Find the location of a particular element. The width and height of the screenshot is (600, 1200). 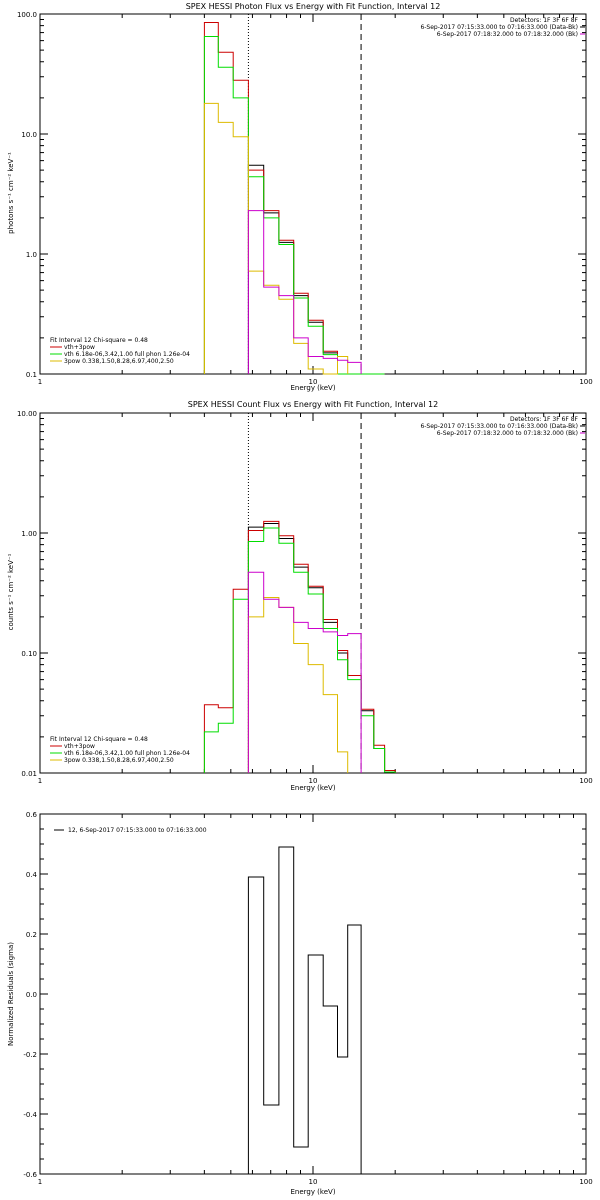

residuals-y-tick-label: 0.0 is located at coordinates (31, 995).